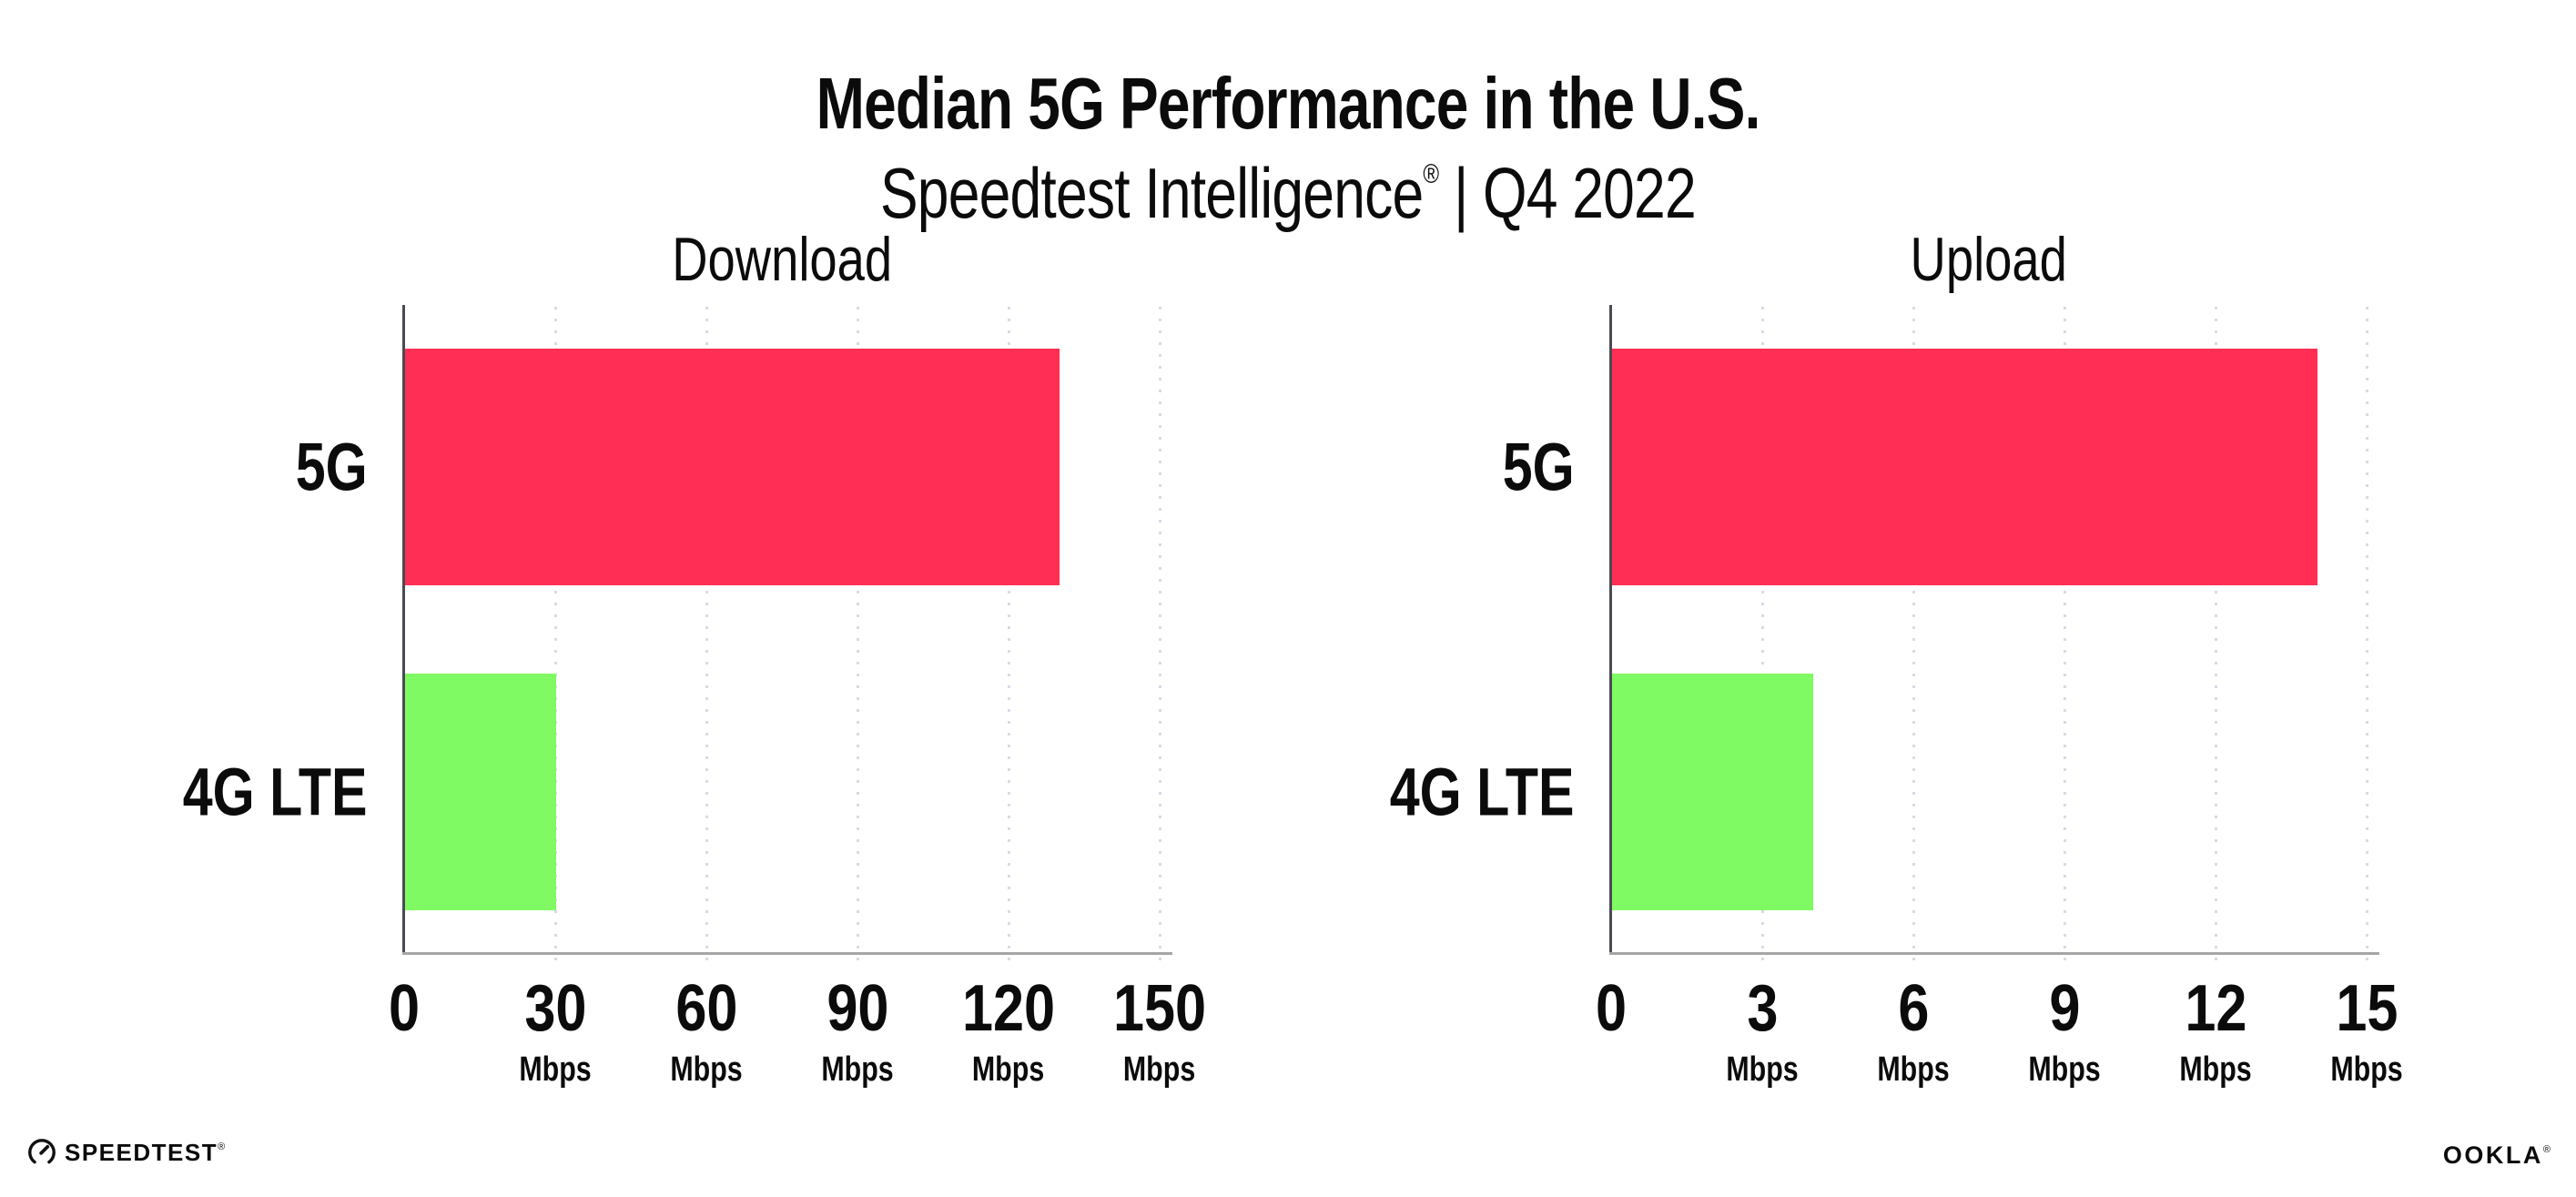 This screenshot has height=1197, width=2576. I want to click on x-tick-label: 15 Mbps, so click(2366, 1030).